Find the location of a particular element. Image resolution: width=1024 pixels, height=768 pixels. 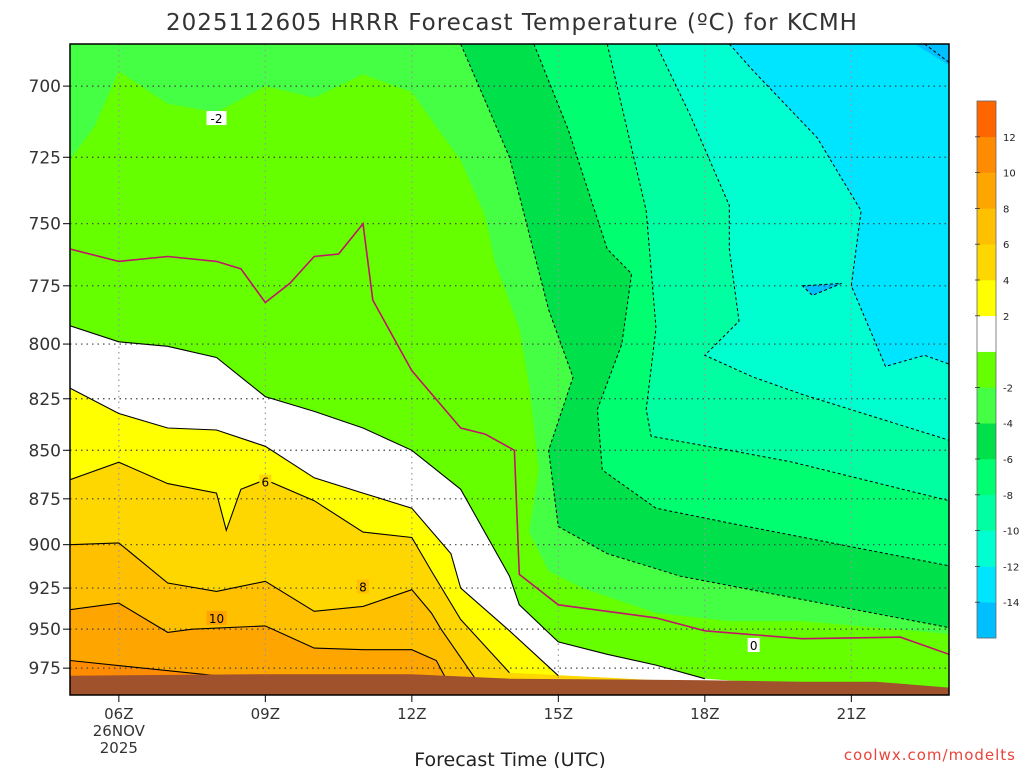

colorbar-label: -8 is located at coordinates (1008, 496).